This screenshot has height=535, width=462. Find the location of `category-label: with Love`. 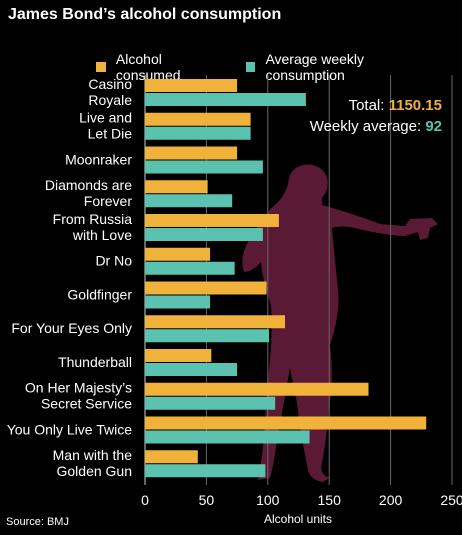

category-label: with Love is located at coordinates (102, 235).